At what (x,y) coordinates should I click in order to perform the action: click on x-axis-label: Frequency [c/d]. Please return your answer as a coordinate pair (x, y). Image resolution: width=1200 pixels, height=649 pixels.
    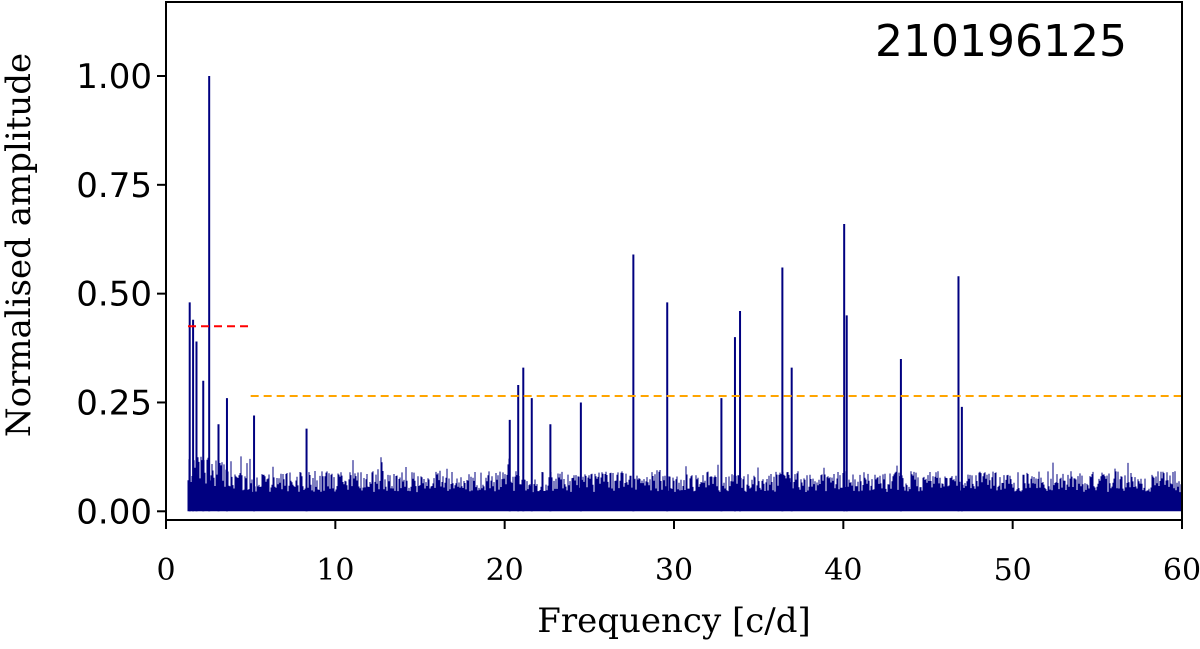
    Looking at the image, I should click on (674, 621).